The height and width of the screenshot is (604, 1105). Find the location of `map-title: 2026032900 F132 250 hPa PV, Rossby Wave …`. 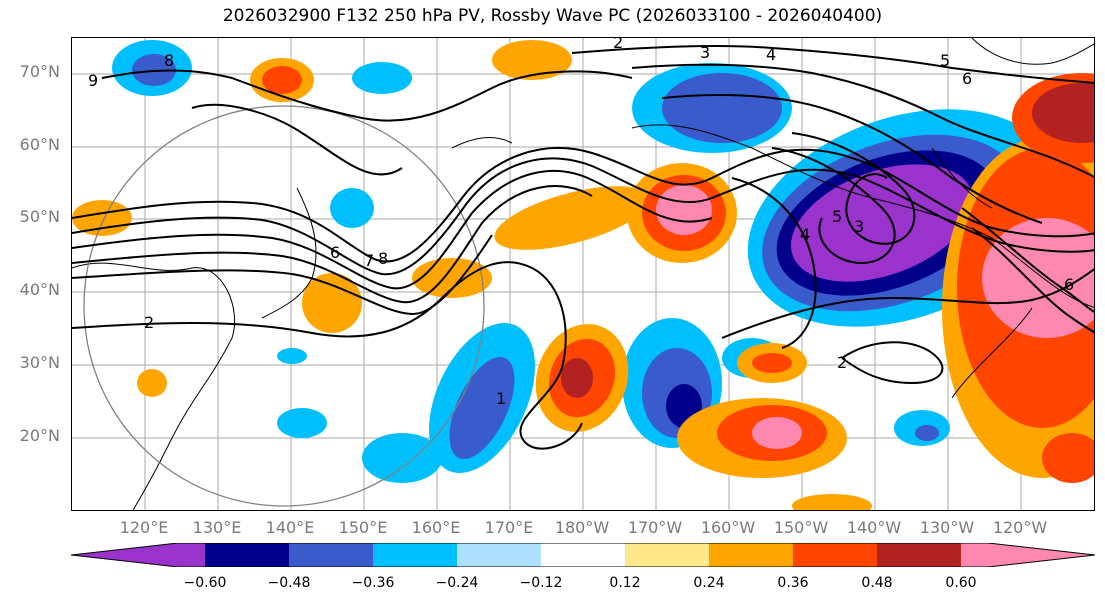

map-title: 2026032900 F132 250 hPa PV, Rossby Wave … is located at coordinates (552, 16).